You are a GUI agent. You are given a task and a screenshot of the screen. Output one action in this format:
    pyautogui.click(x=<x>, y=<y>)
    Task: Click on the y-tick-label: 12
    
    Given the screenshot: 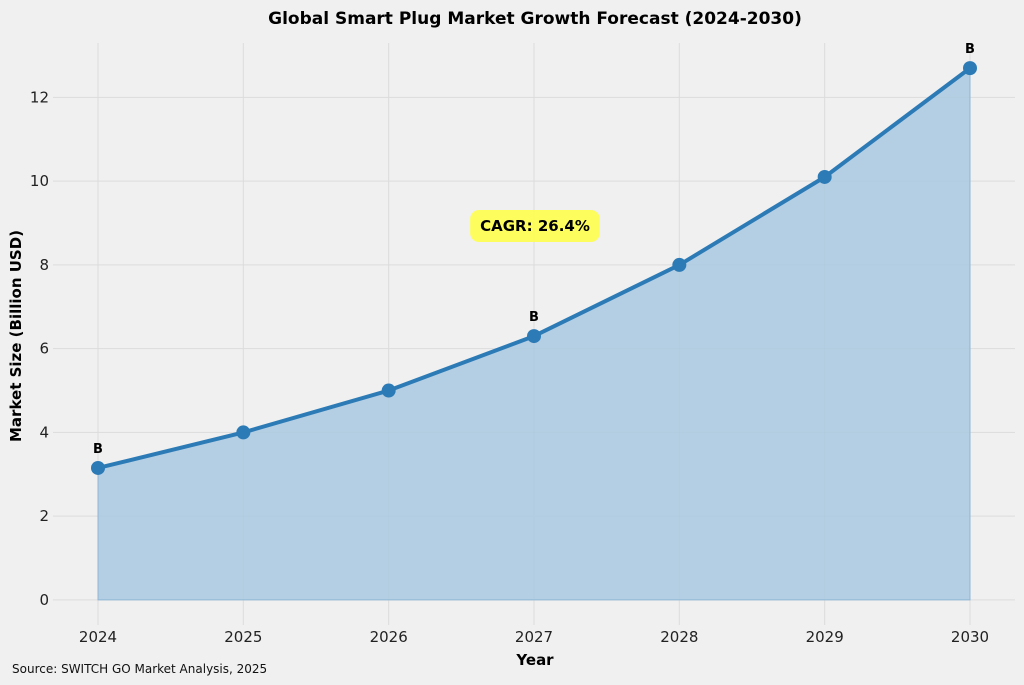 What is the action you would take?
    pyautogui.click(x=39, y=97)
    